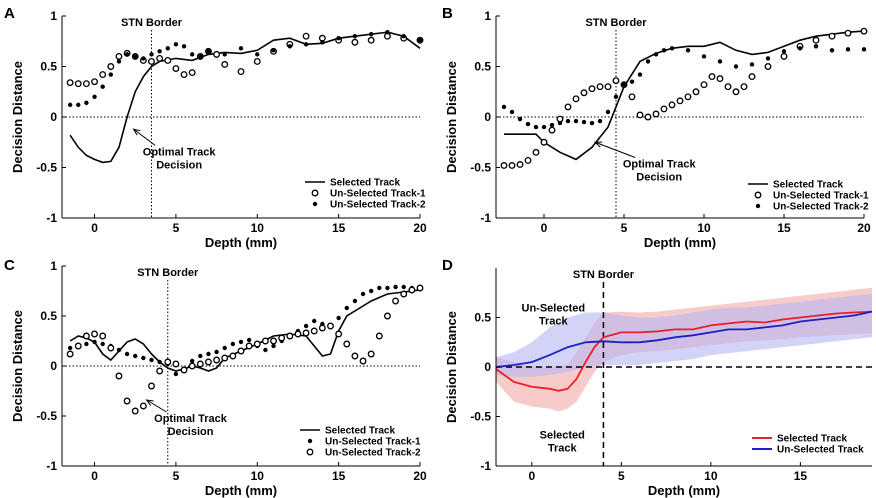 Image resolution: width=876 pixels, height=498 pixels. Describe the element at coordinates (487, 367) in the screenshot. I see `pd-y-tick-label: 0` at that location.